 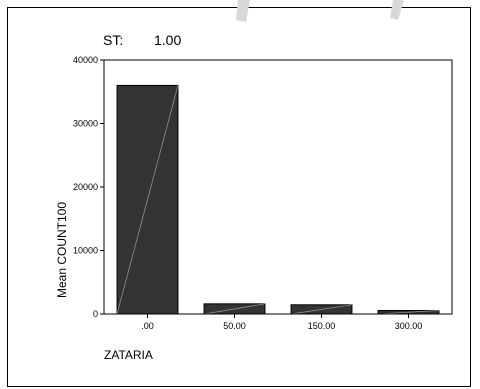 What do you see at coordinates (167, 40) in the screenshot?
I see `chart-title-value: 1.00` at bounding box center [167, 40].